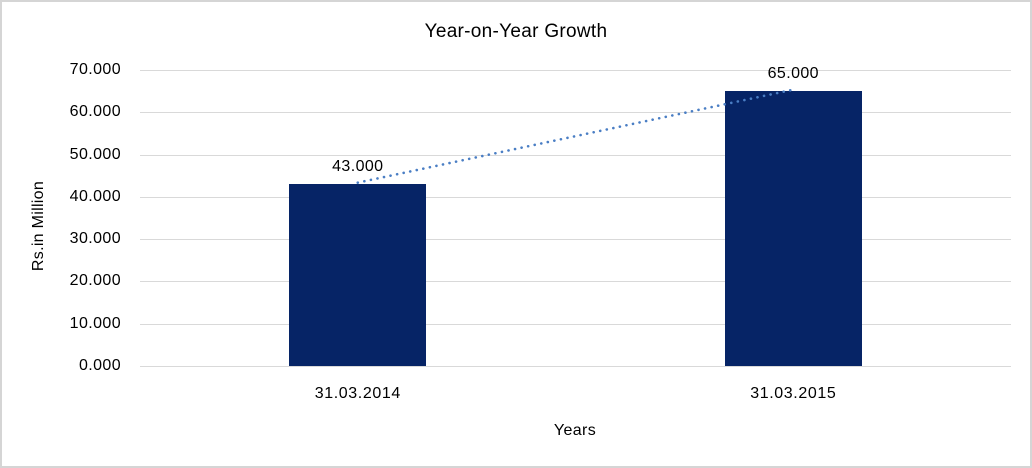 The width and height of the screenshot is (1032, 468). Describe the element at coordinates (357, 393) in the screenshot. I see `x-tick-label: 31.03.2014` at that location.